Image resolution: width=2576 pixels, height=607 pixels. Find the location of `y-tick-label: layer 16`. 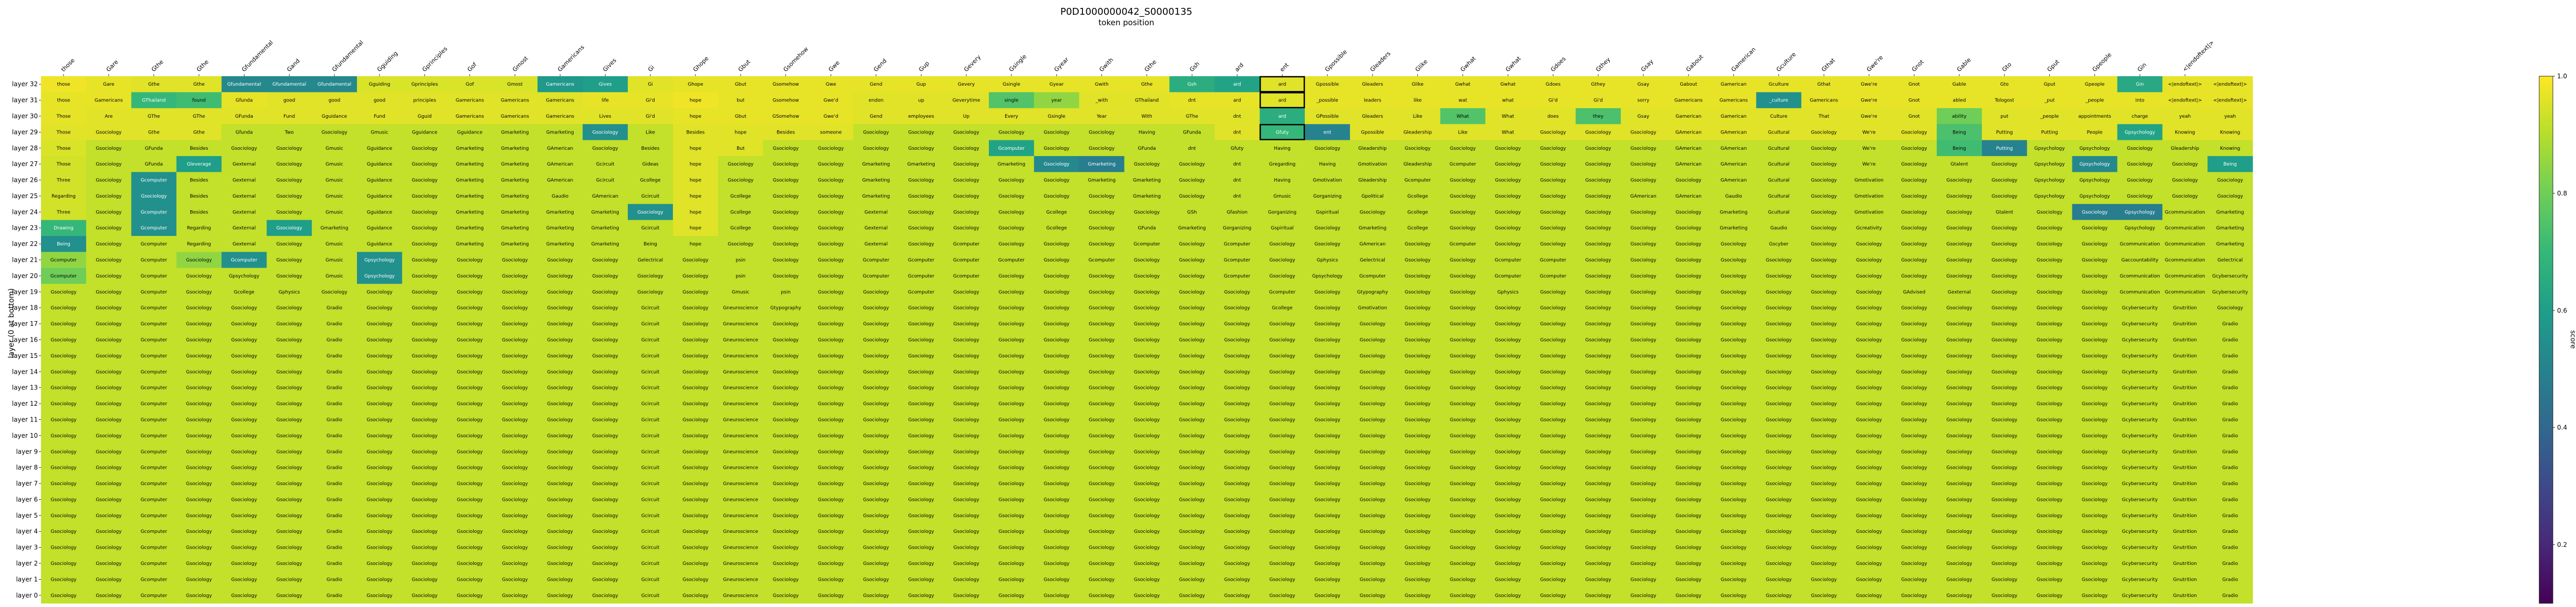

y-tick-label: layer 16 is located at coordinates (25, 340).